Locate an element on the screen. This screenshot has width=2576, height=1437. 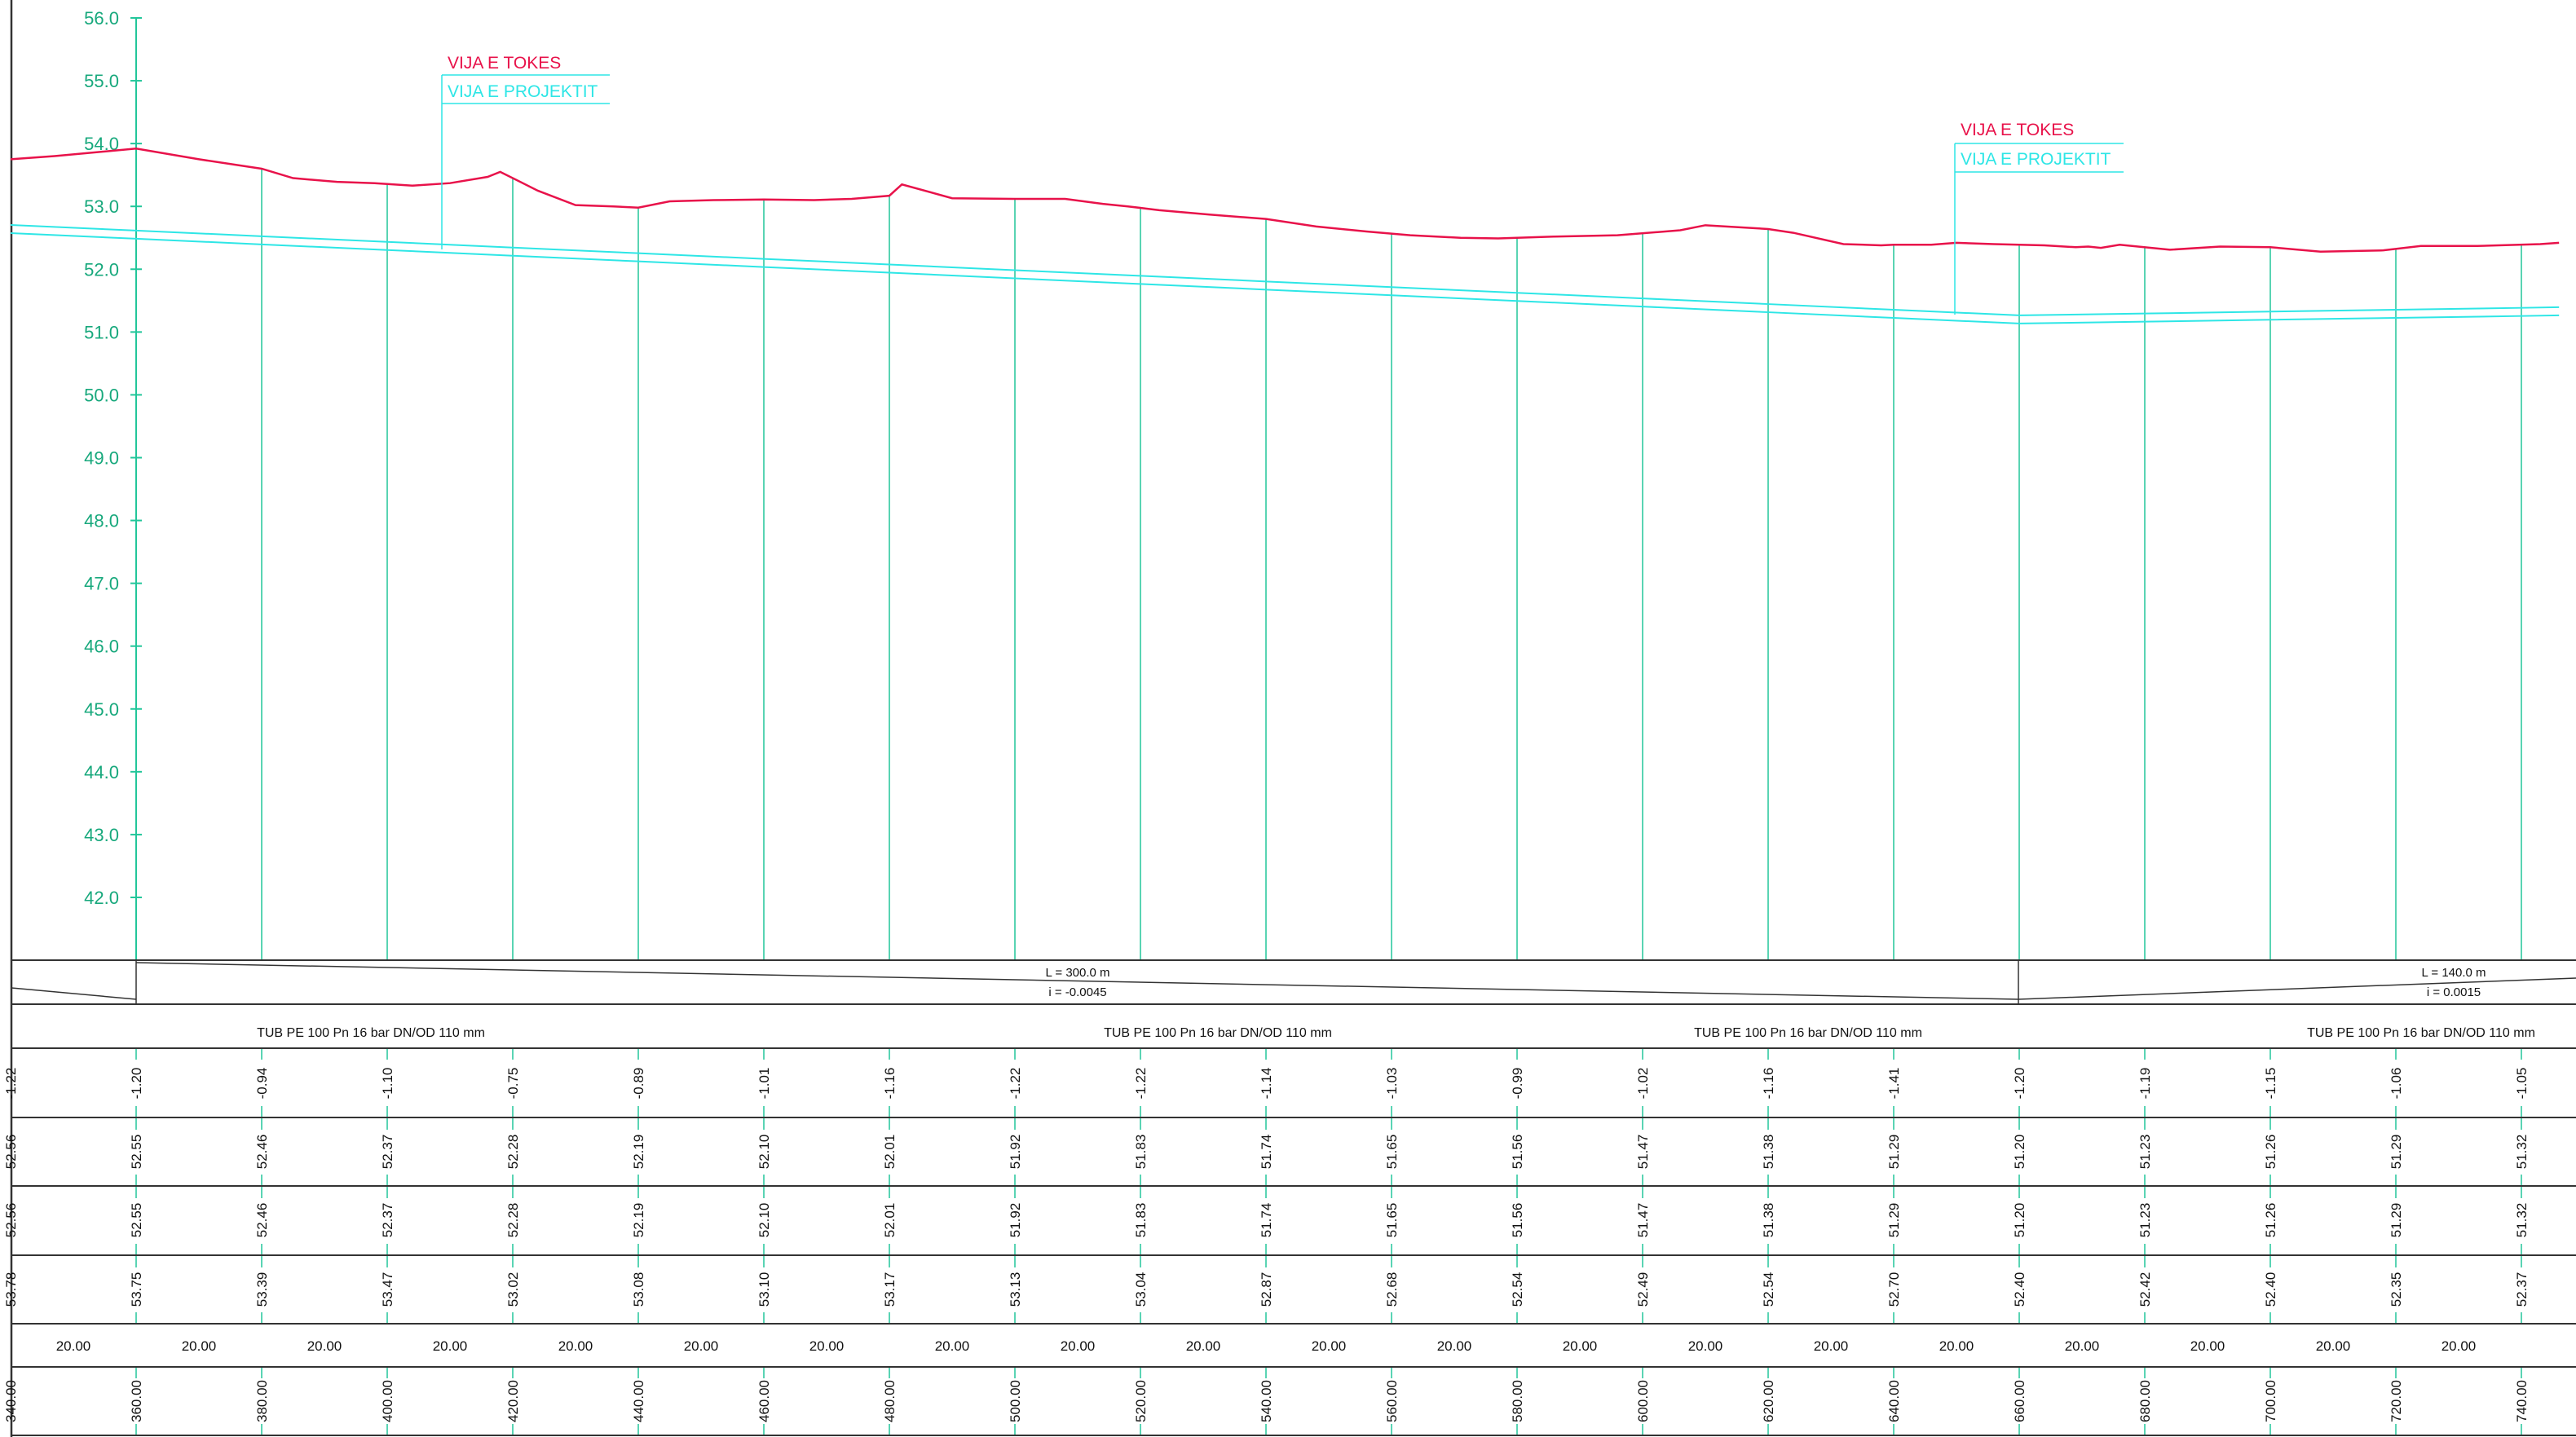
table-cell-pipe: 52.10 is located at coordinates (764, 1220).